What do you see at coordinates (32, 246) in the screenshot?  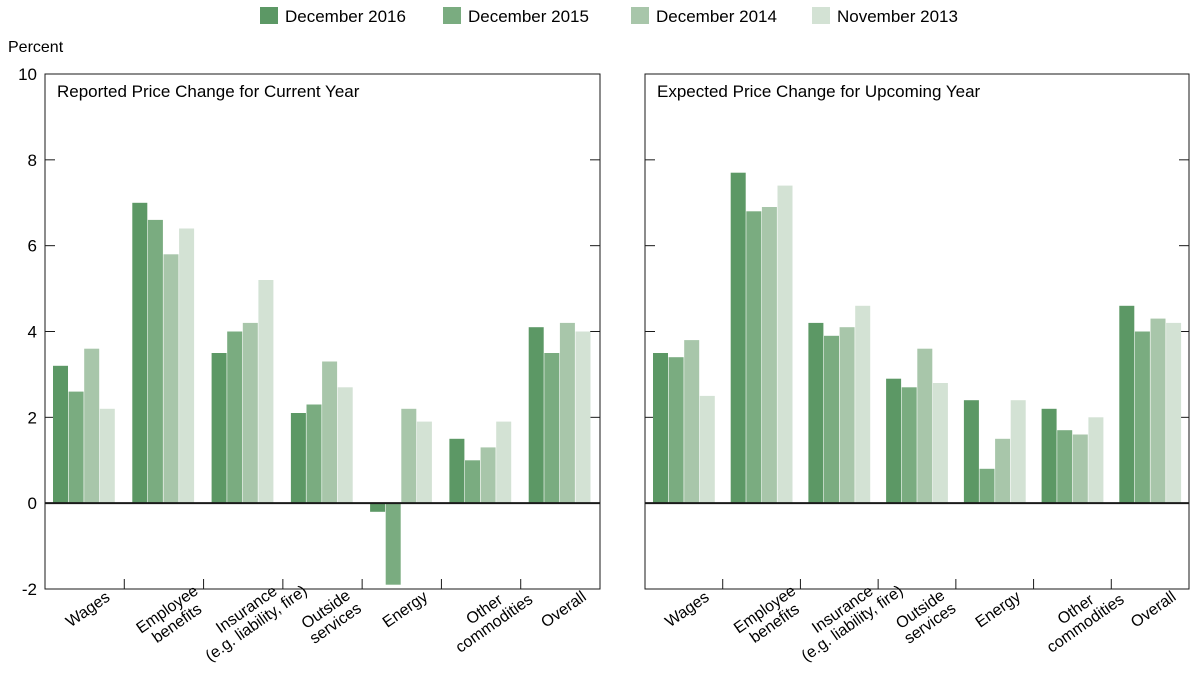 I see `y-tick-label: 6` at bounding box center [32, 246].